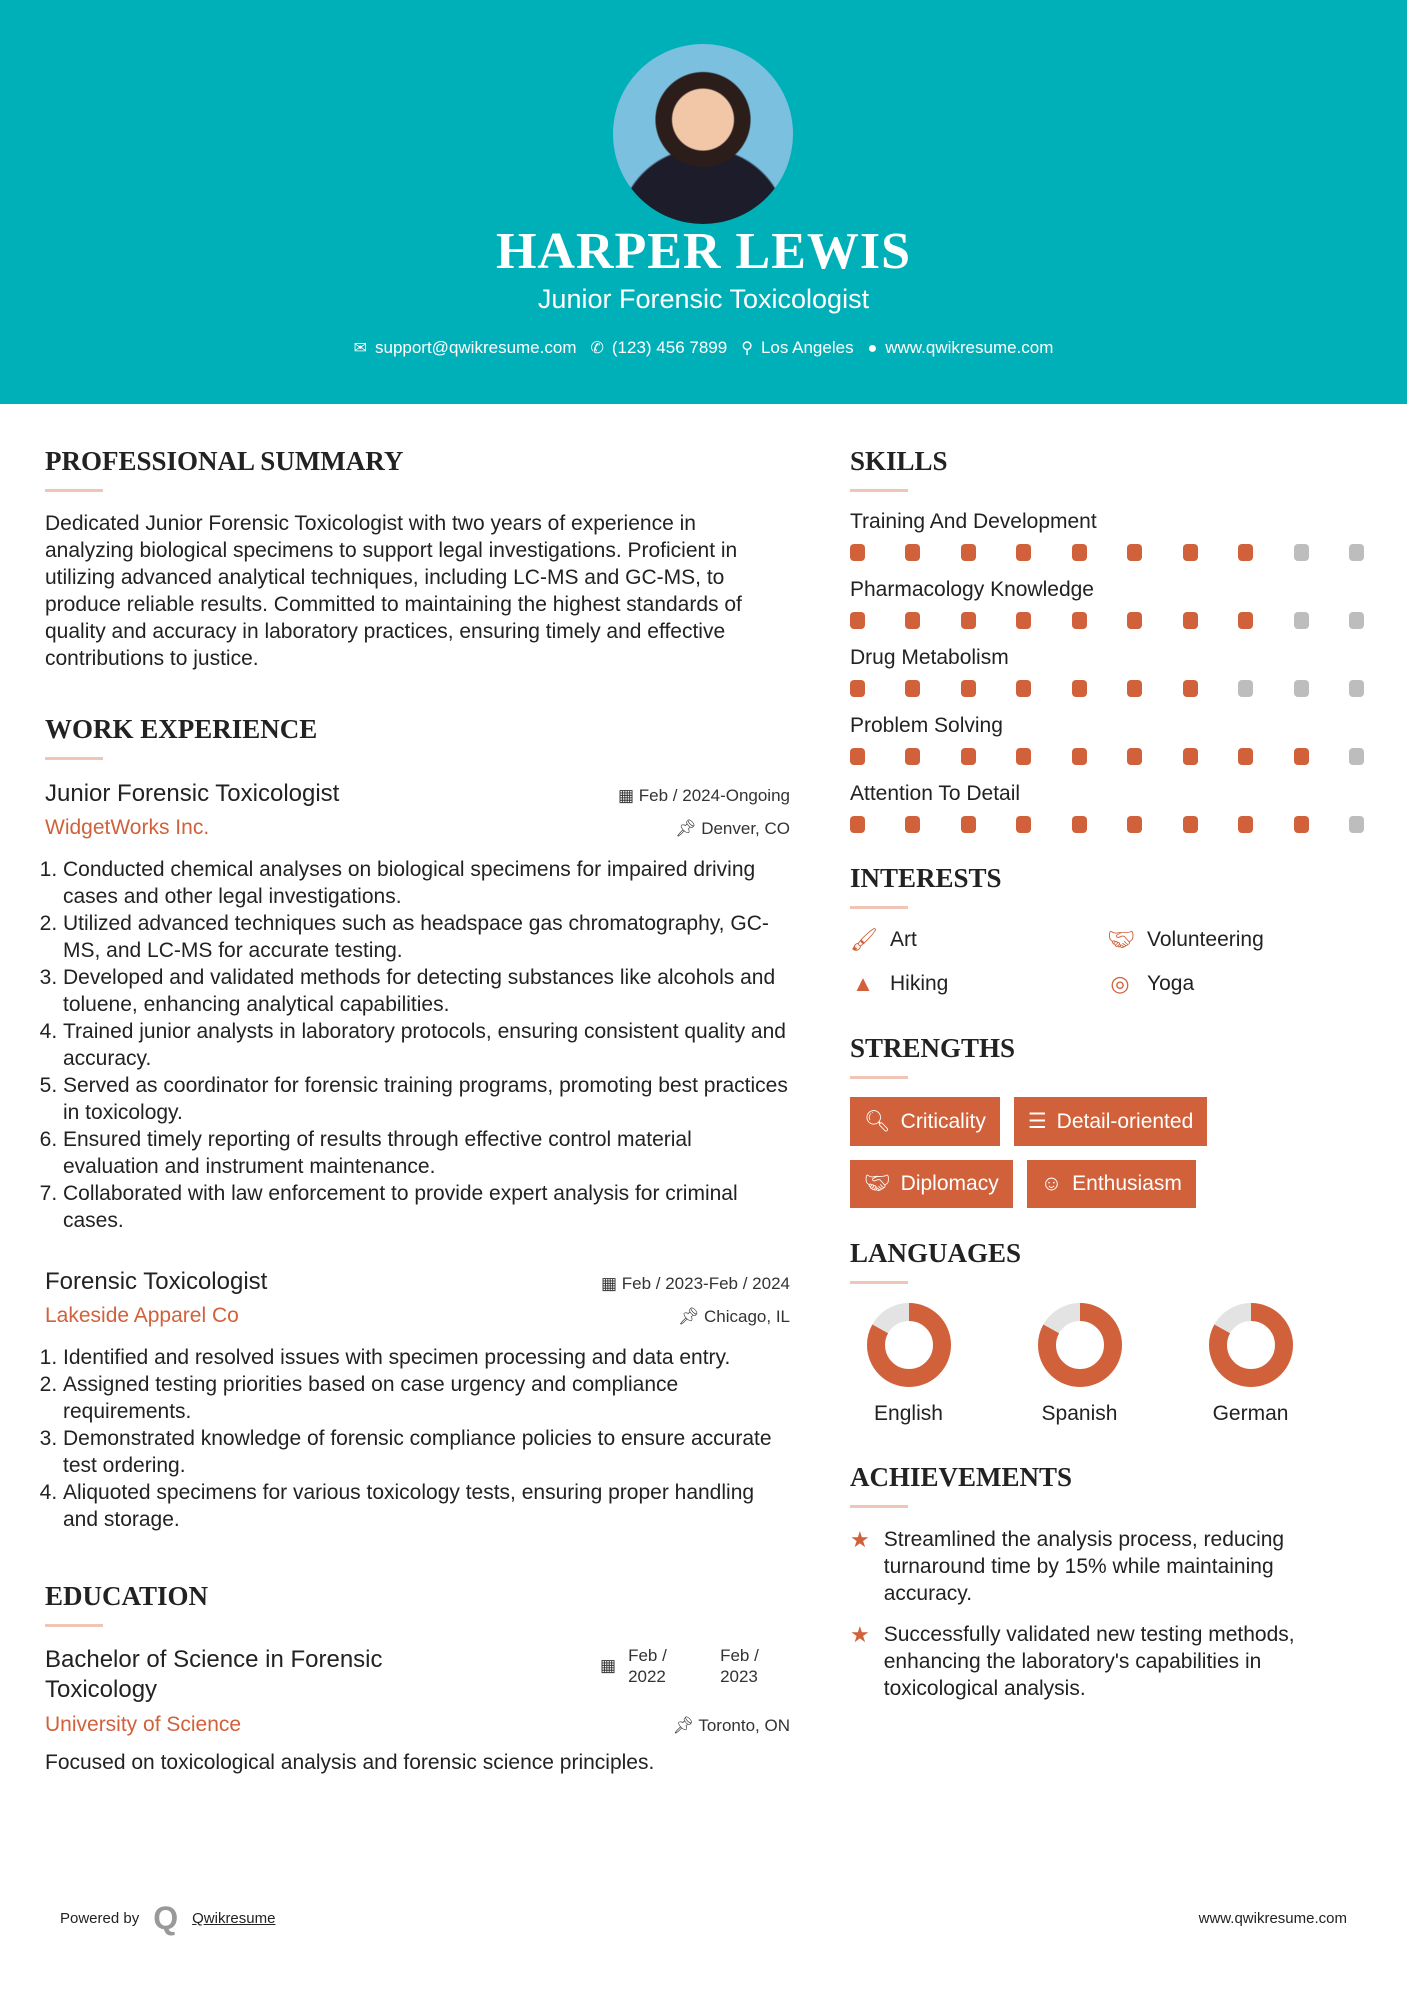 The image size is (1407, 1990). Describe the element at coordinates (1127, 1183) in the screenshot. I see `strength-label: Enthusiasm` at that location.